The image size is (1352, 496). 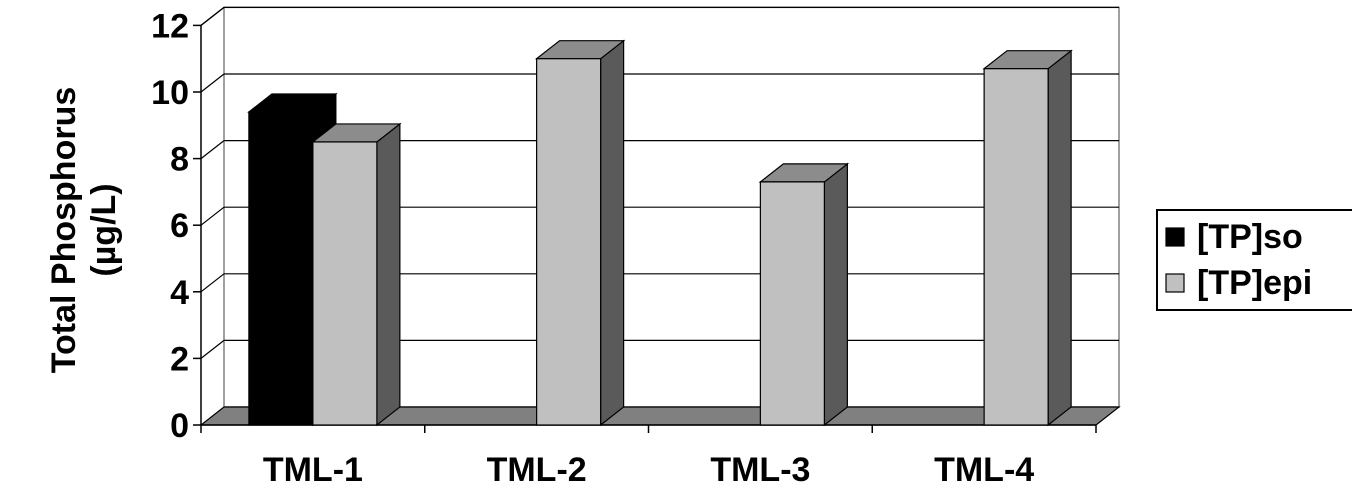 I want to click on y-tick-label: 0, so click(x=179, y=426).